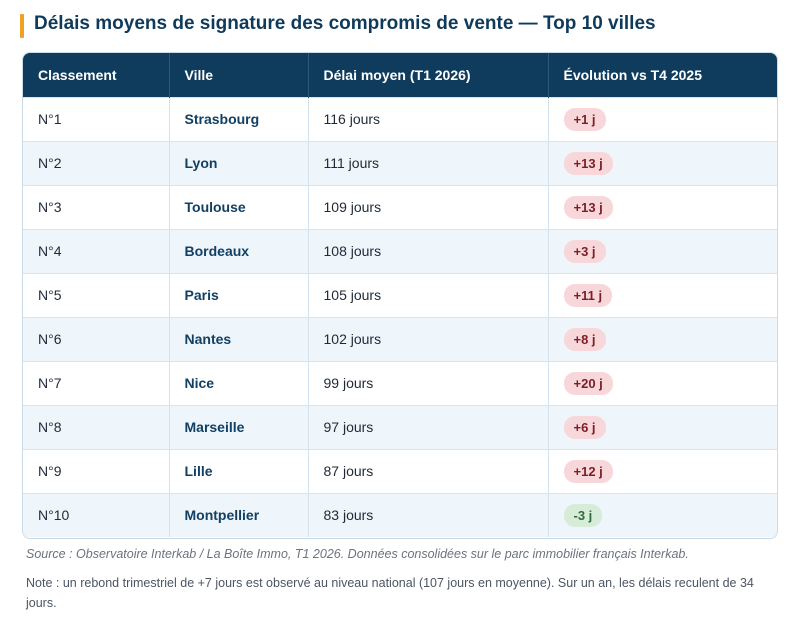 The height and width of the screenshot is (626, 800). I want to click on table-row: N°1 Strasbourg 116 jours +1 j, so click(400, 118).